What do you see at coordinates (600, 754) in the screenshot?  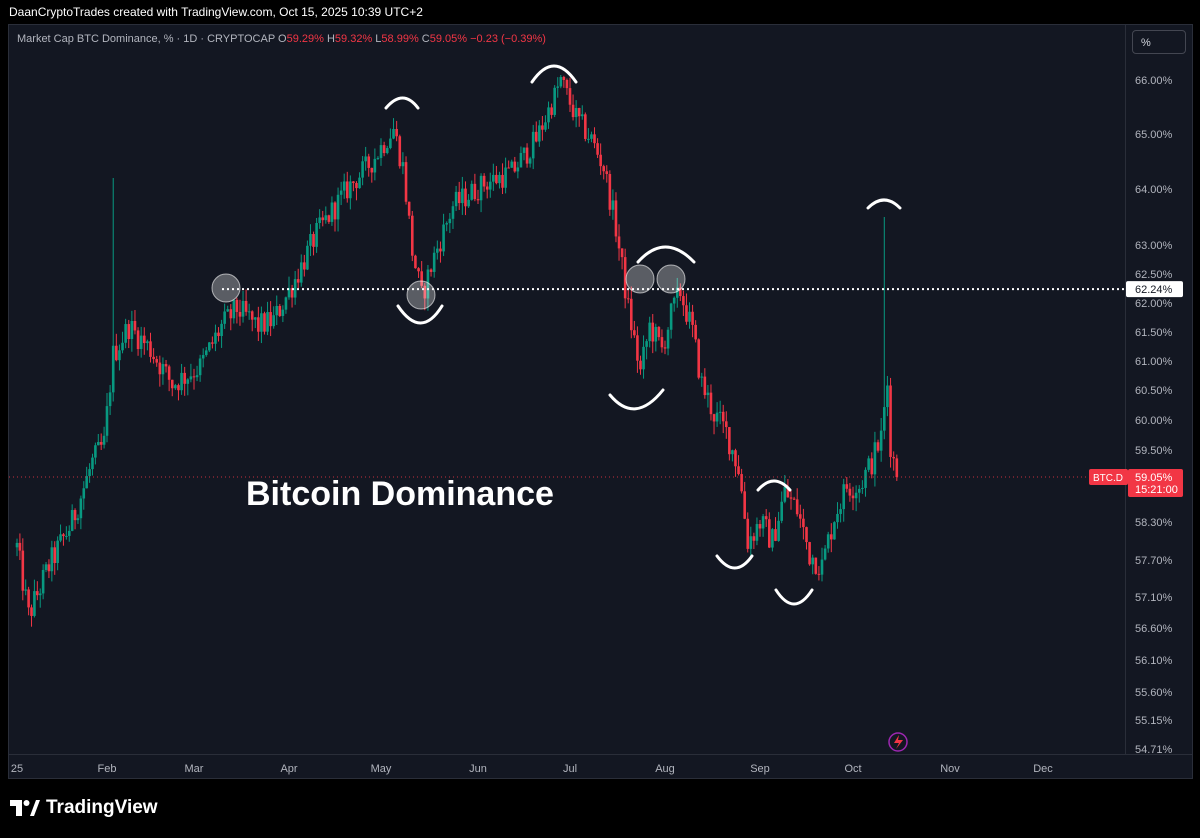 I see `time-axis-border` at bounding box center [600, 754].